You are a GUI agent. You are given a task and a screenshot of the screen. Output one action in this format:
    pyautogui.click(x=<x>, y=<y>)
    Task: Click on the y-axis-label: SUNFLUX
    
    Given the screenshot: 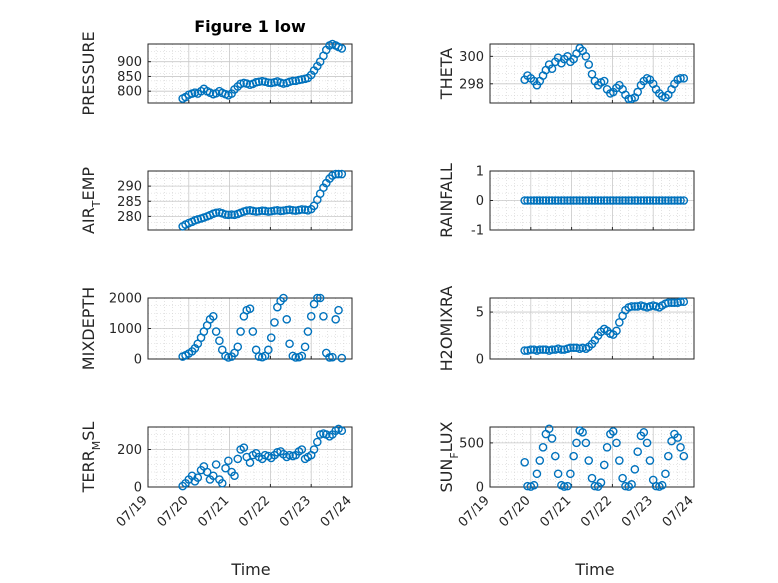 What is the action you would take?
    pyautogui.click(x=449, y=456)
    